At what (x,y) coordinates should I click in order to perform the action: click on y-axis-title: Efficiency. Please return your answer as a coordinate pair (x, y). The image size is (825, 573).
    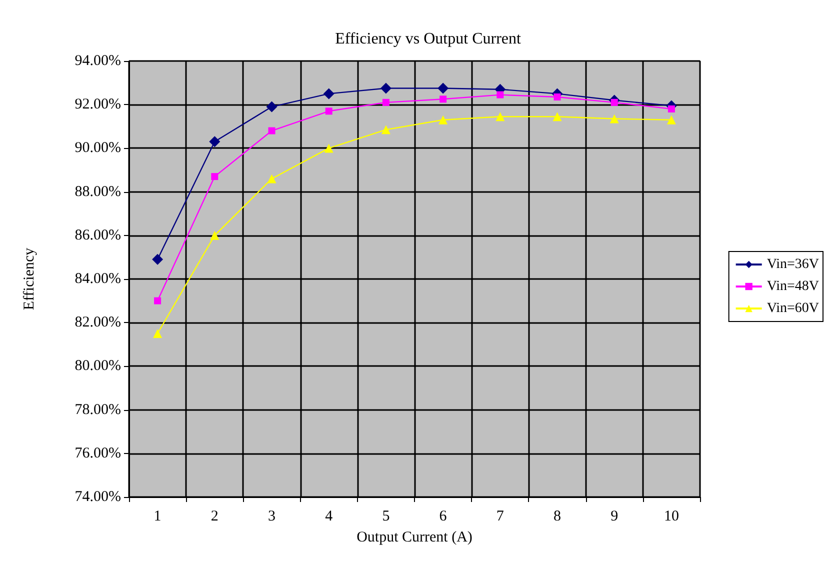
    Looking at the image, I should click on (30, 278).